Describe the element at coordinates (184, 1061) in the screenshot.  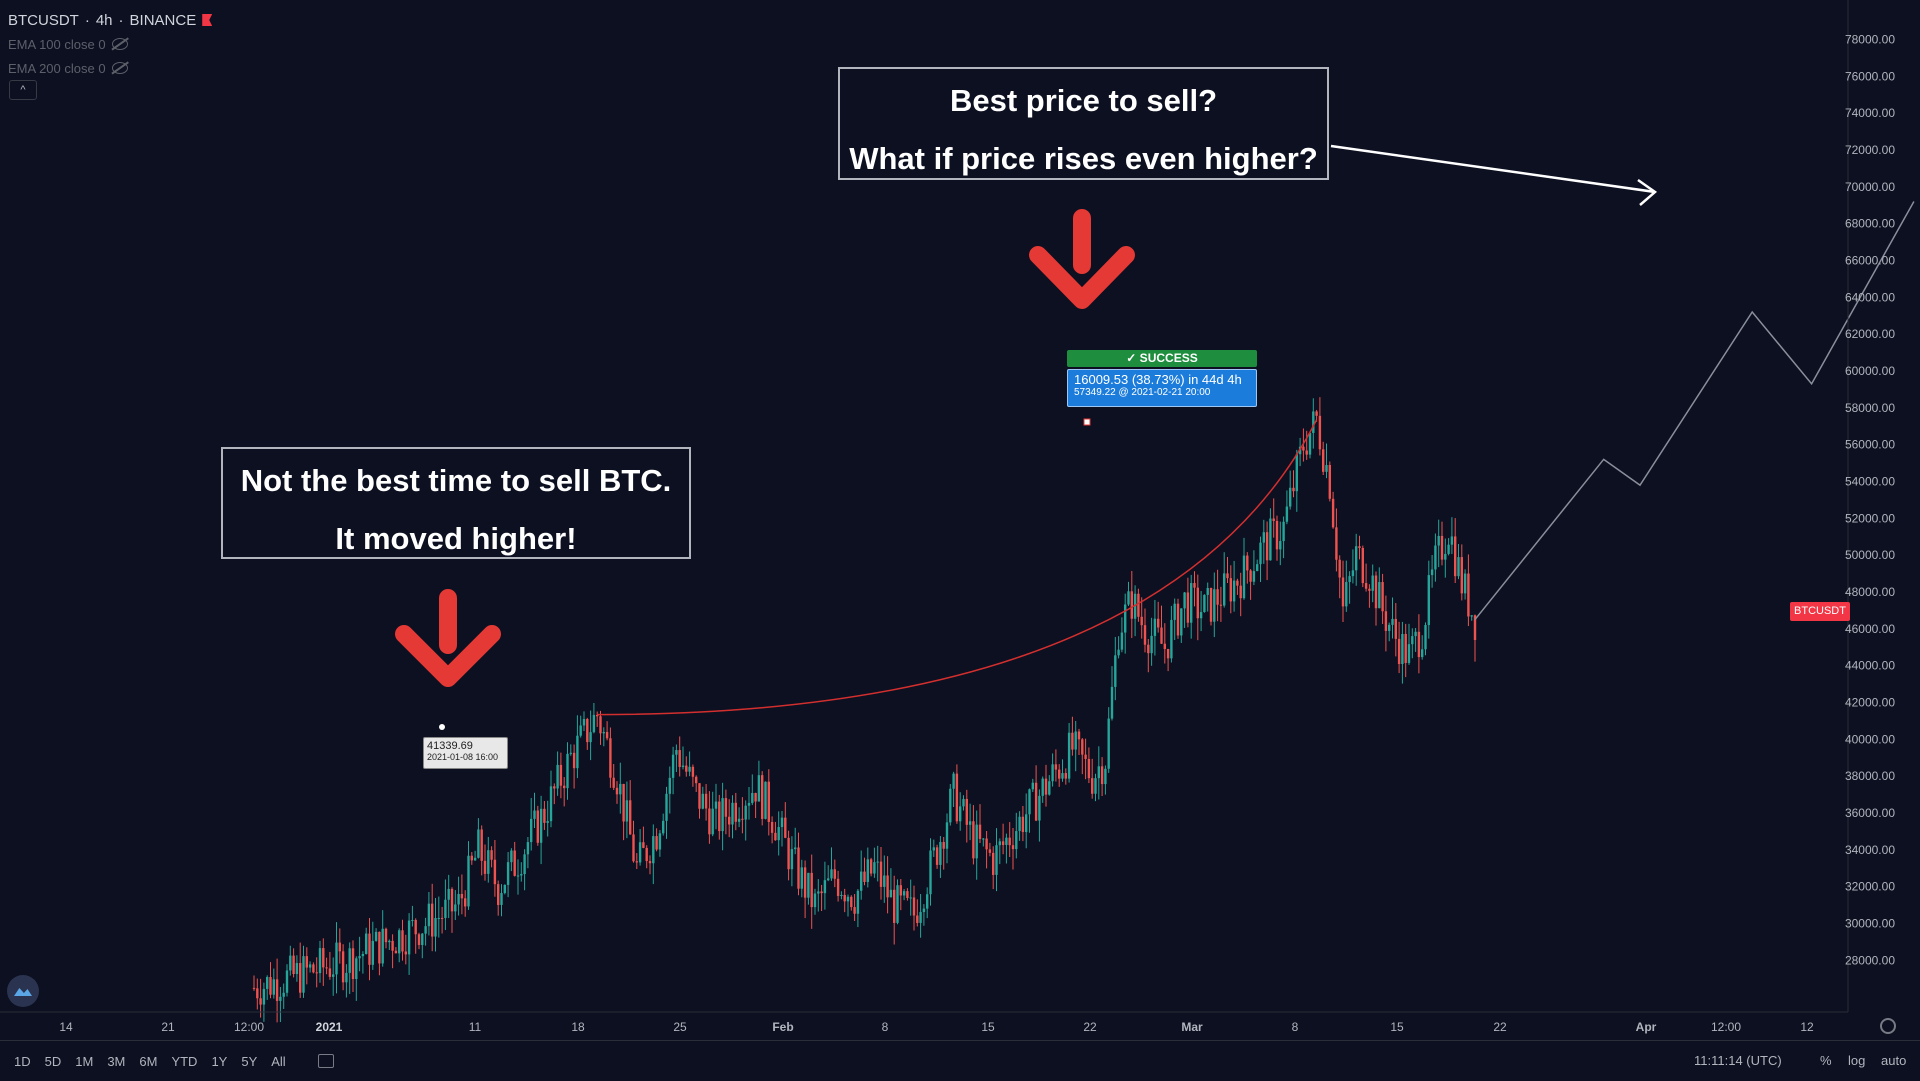
I see `range-ytd: YTD` at that location.